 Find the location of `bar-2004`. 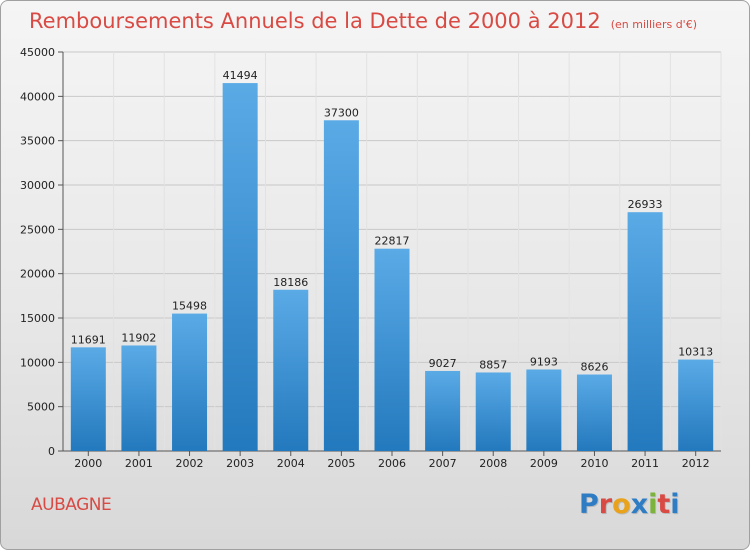

bar-2004 is located at coordinates (291, 370).